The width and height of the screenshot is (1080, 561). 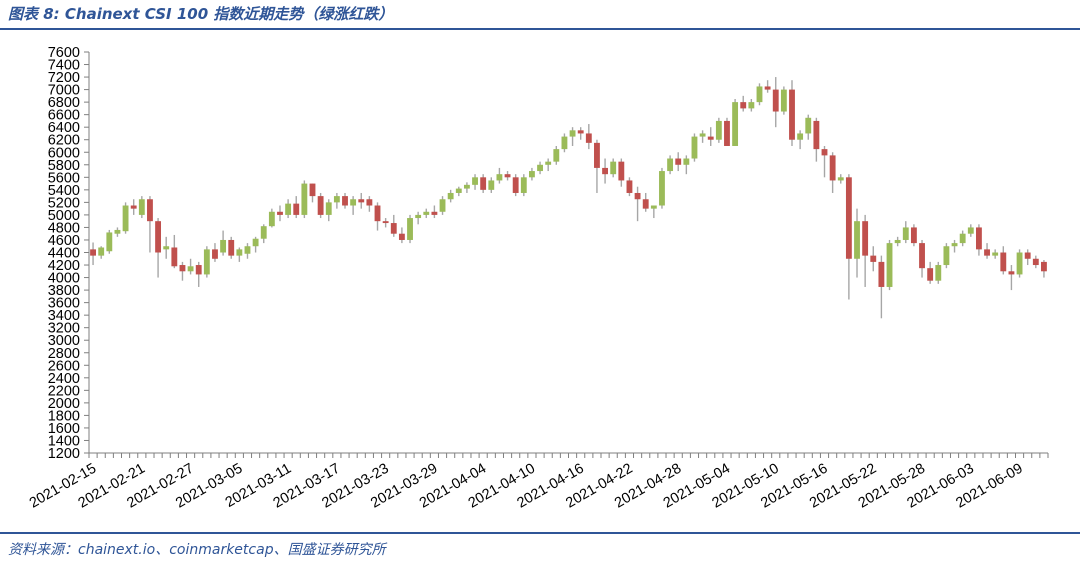 What do you see at coordinates (64, 416) in the screenshot?
I see `y-tick-label: 1800` at bounding box center [64, 416].